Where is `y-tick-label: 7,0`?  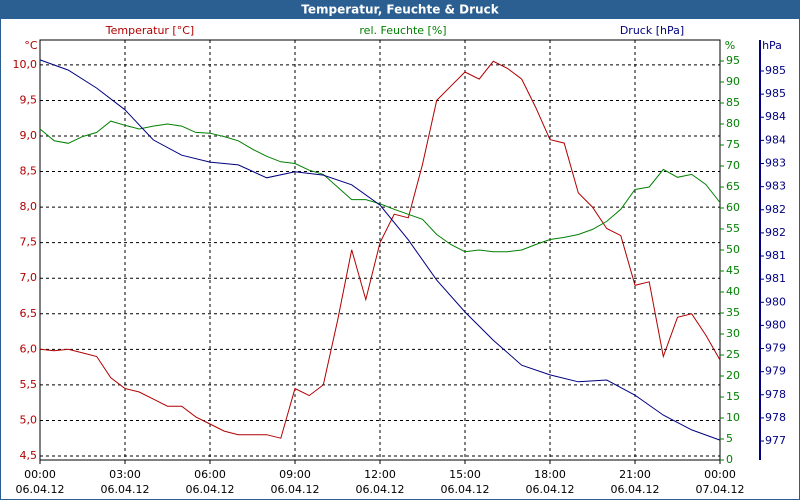
y-tick-label: 7,0 is located at coordinates (29, 277).